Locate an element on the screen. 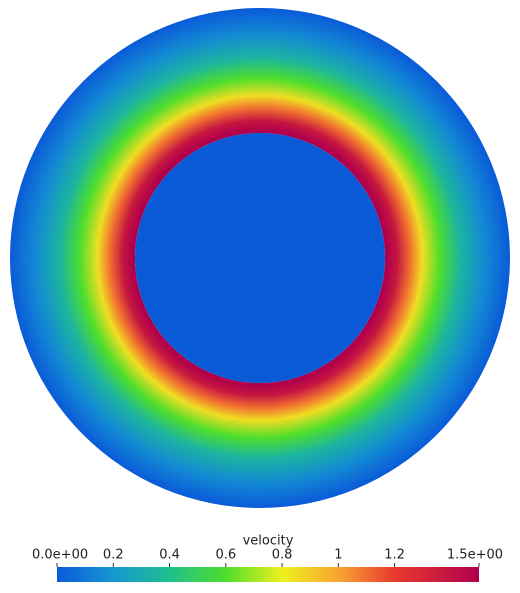  colorbar-title: velocity is located at coordinates (268, 541).